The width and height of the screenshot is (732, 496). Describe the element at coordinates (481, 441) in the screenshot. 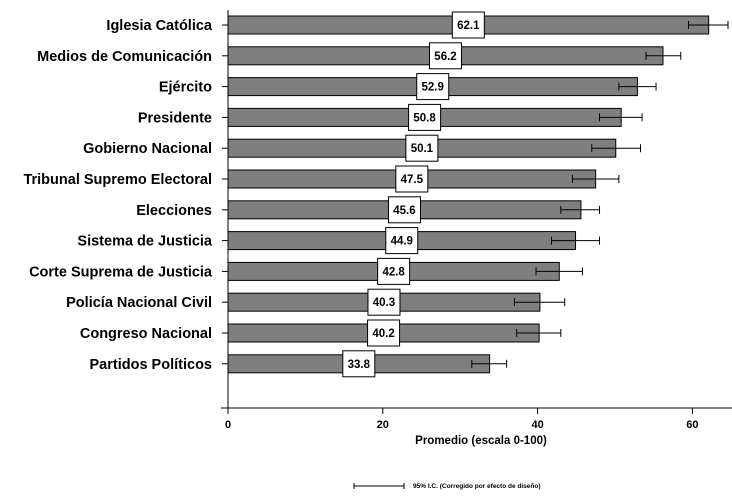

I see `x-axis-title: Promedio (escala 0-100)` at that location.